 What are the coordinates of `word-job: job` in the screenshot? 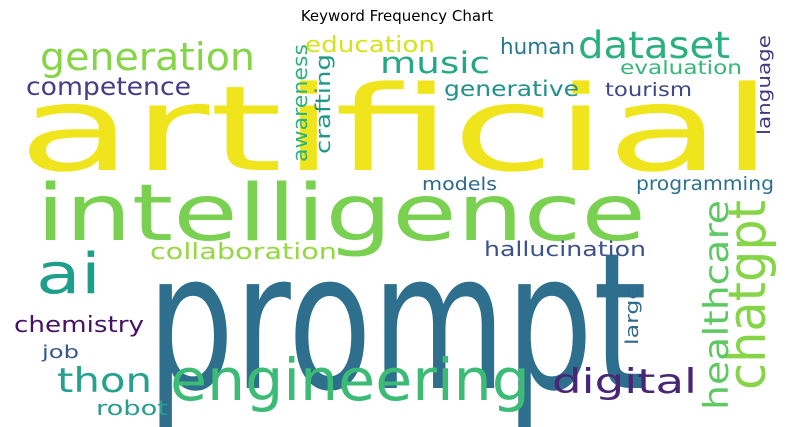 It's located at (60, 352).